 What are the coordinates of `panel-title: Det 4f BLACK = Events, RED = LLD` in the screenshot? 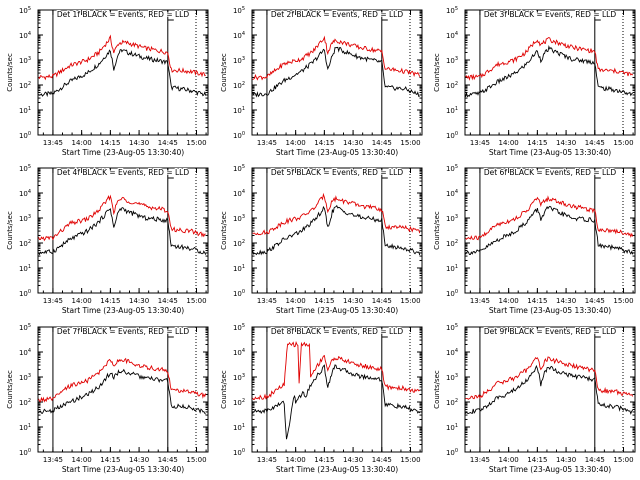 It's located at (123, 172).